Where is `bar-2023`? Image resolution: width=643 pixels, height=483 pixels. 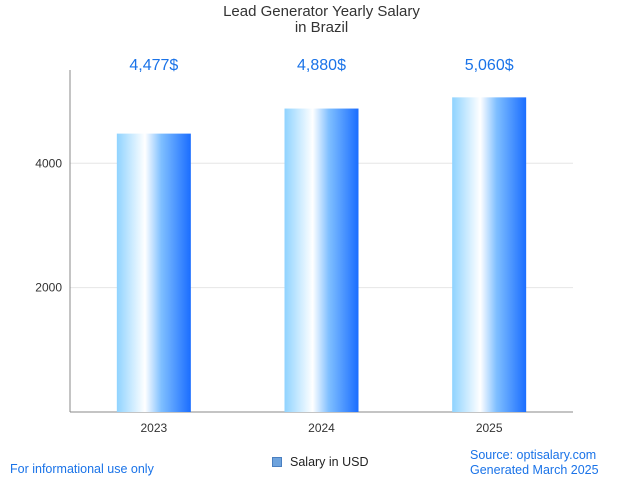 bar-2023 is located at coordinates (153, 272).